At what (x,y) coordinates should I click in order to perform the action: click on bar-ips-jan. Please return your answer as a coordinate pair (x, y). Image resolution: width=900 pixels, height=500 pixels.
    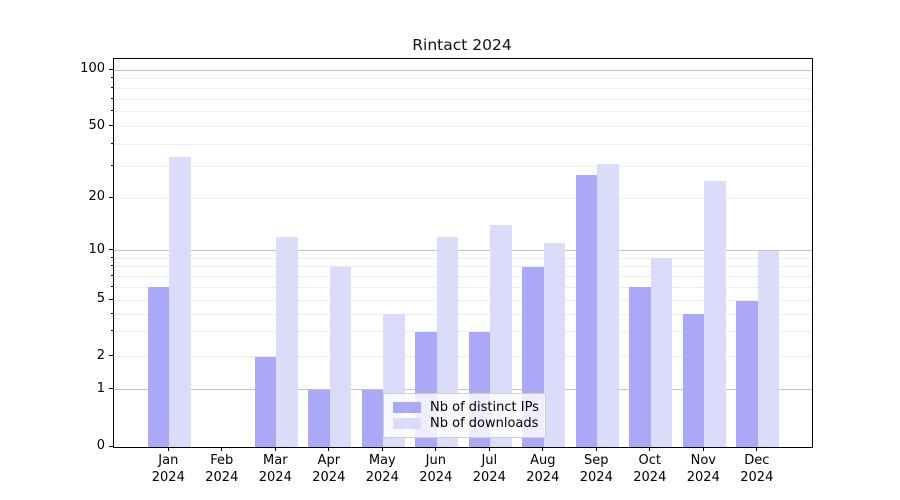
    Looking at the image, I should click on (158, 367).